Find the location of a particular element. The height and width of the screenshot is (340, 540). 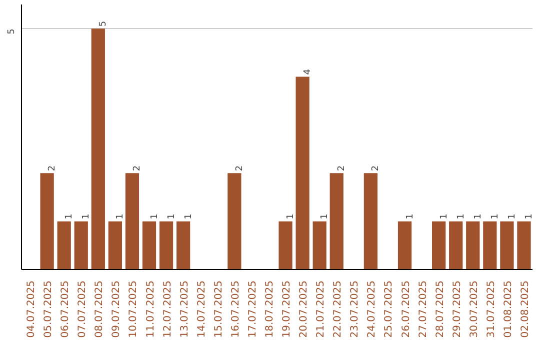

x-tick-label: 21.07.2025 is located at coordinates (321, 309).